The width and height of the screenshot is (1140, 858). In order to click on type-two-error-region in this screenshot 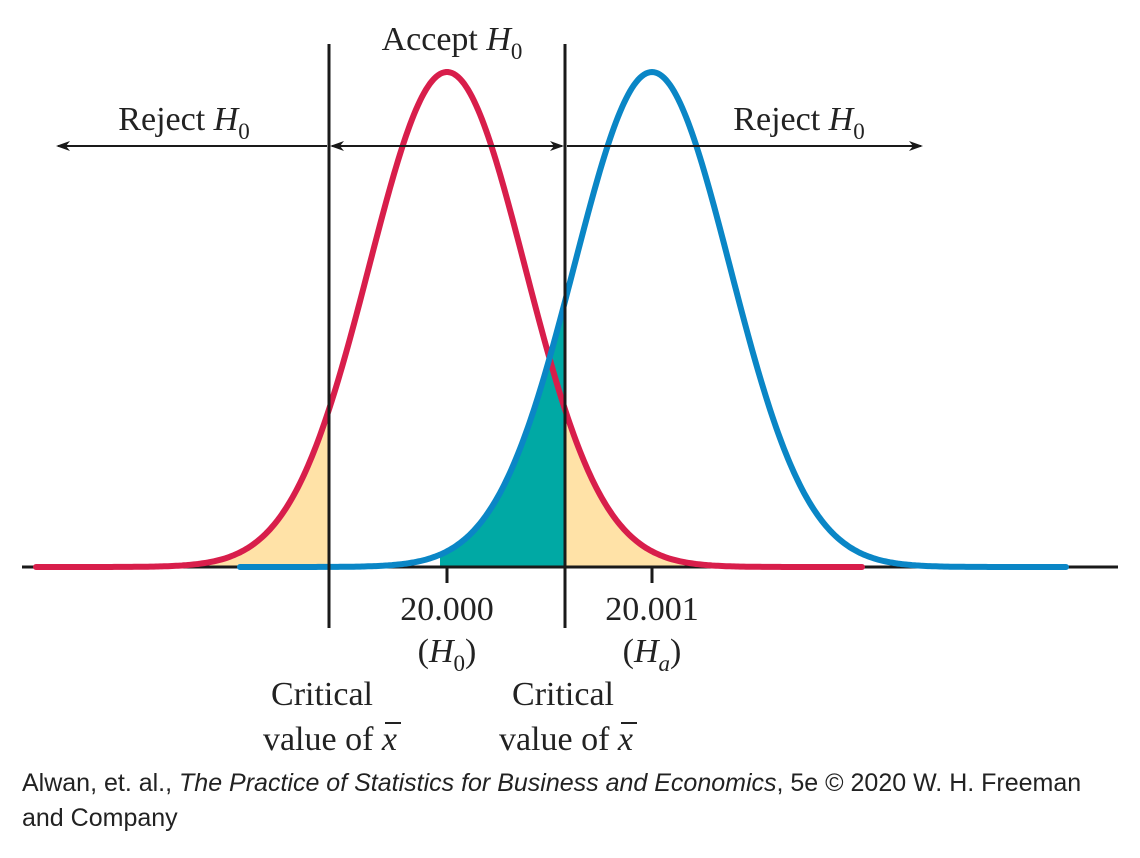, I will do `click(502, 434)`.